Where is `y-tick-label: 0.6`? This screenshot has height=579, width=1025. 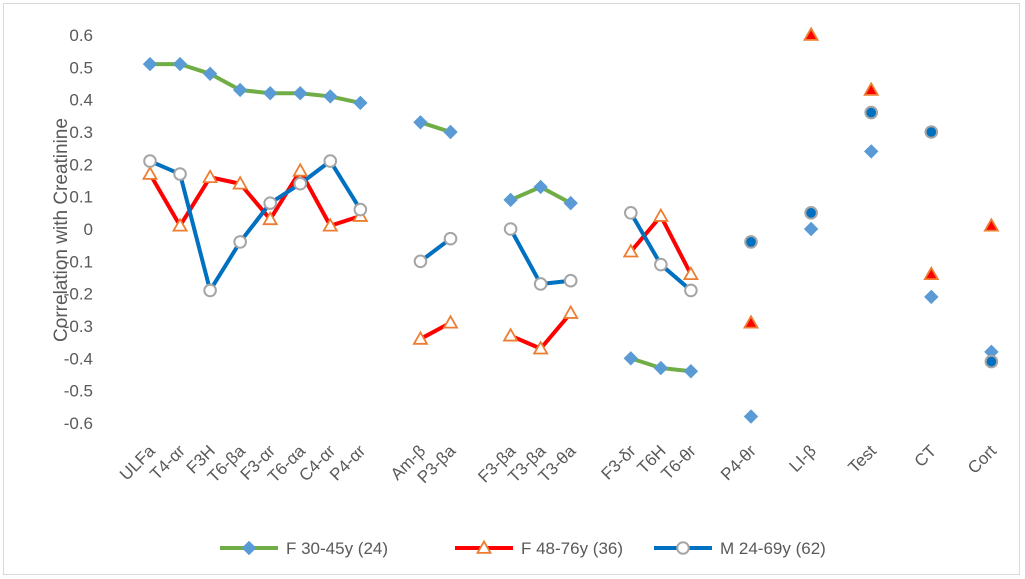 y-tick-label: 0.6 is located at coordinates (81, 35).